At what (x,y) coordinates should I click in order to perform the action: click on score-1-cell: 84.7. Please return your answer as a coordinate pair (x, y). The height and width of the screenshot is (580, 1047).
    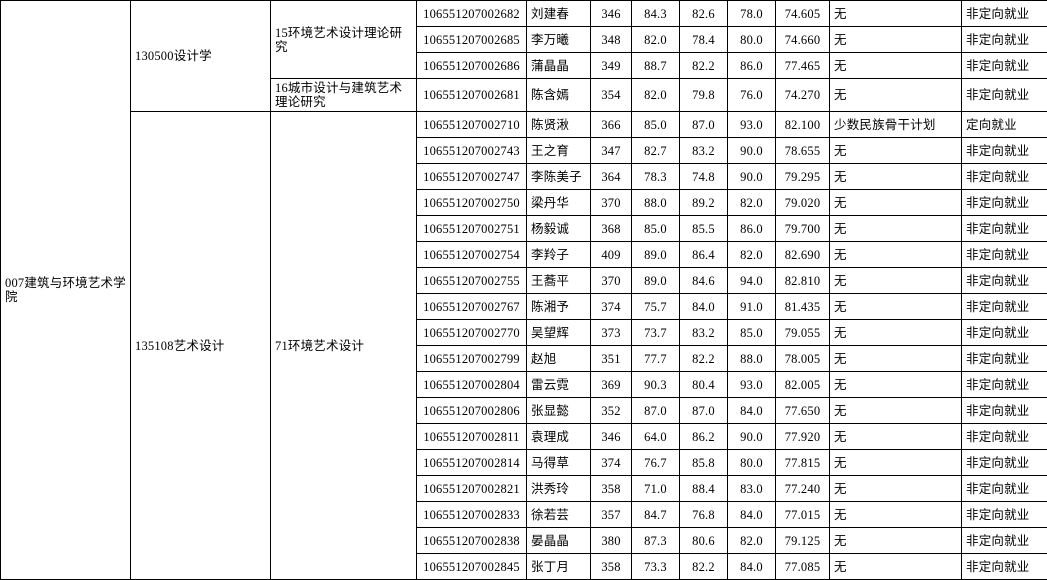
    Looking at the image, I should click on (656, 515).